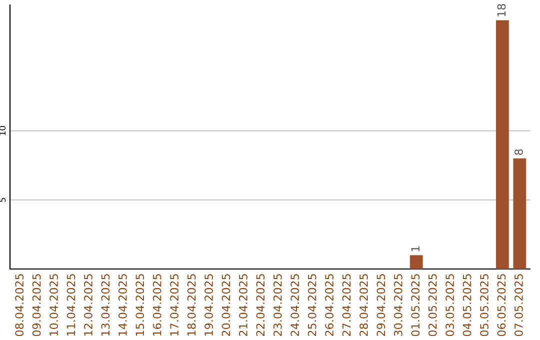 The image size is (540, 340). Describe the element at coordinates (381, 305) in the screenshot. I see `x-tick-label: 29.04.2025` at that location.